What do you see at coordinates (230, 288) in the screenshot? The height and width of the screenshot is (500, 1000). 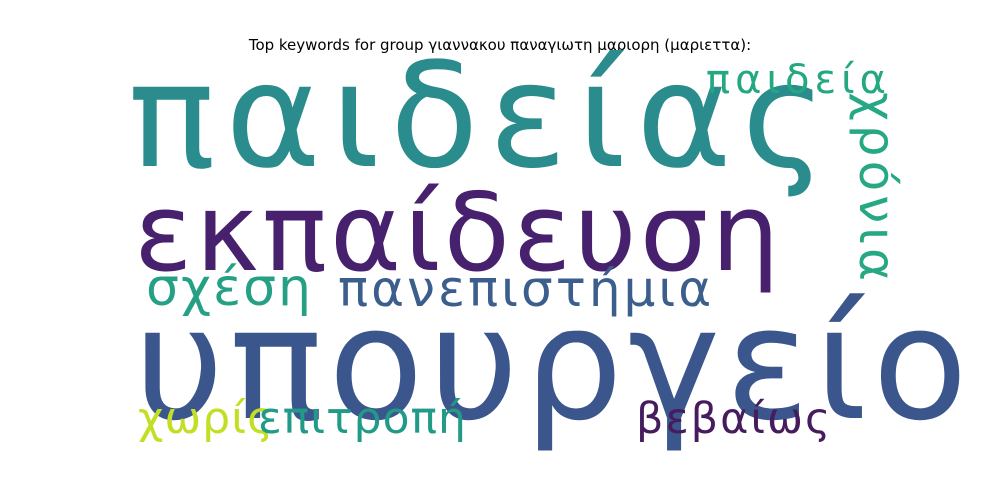 I see `word-schesi: σχέση` at bounding box center [230, 288].